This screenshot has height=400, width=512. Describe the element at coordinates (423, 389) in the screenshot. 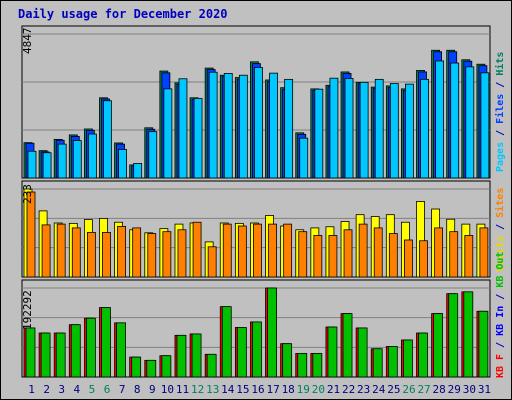

I see `x-tick-label: 27` at that location.